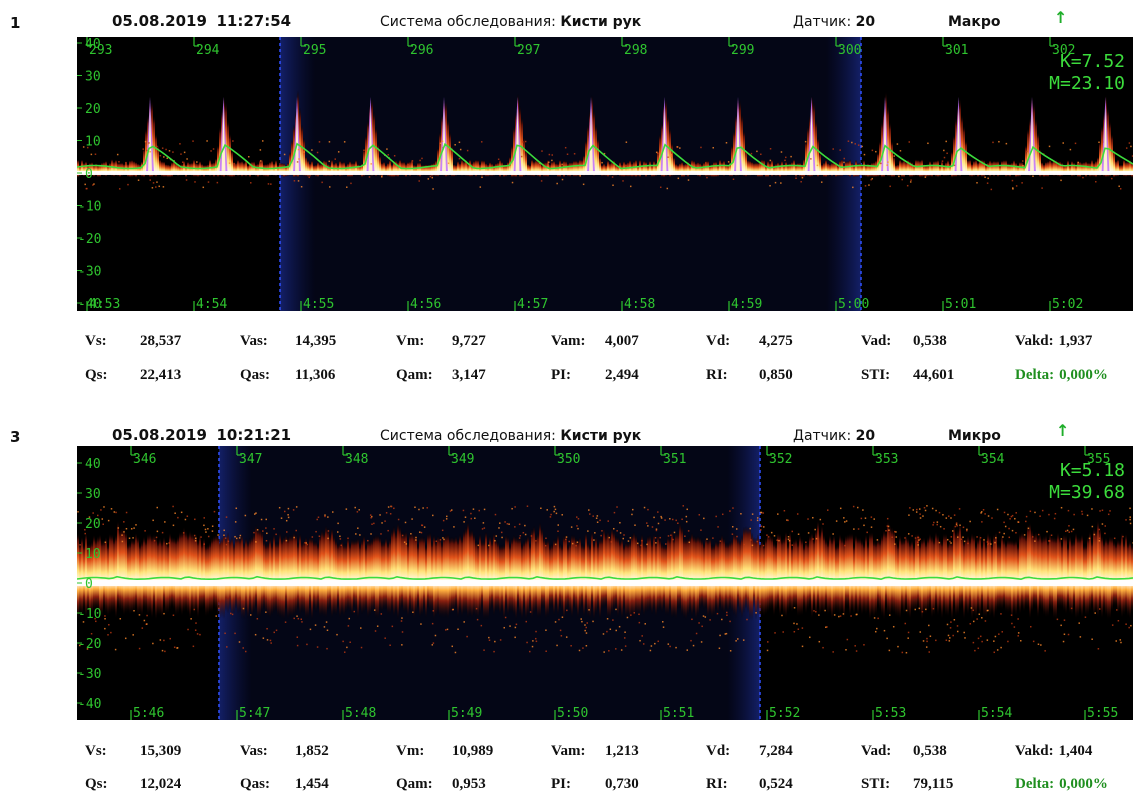 This screenshot has width=1133, height=796. What do you see at coordinates (1035, 375) in the screenshot?
I see `stat-key: Delta:` at bounding box center [1035, 375].